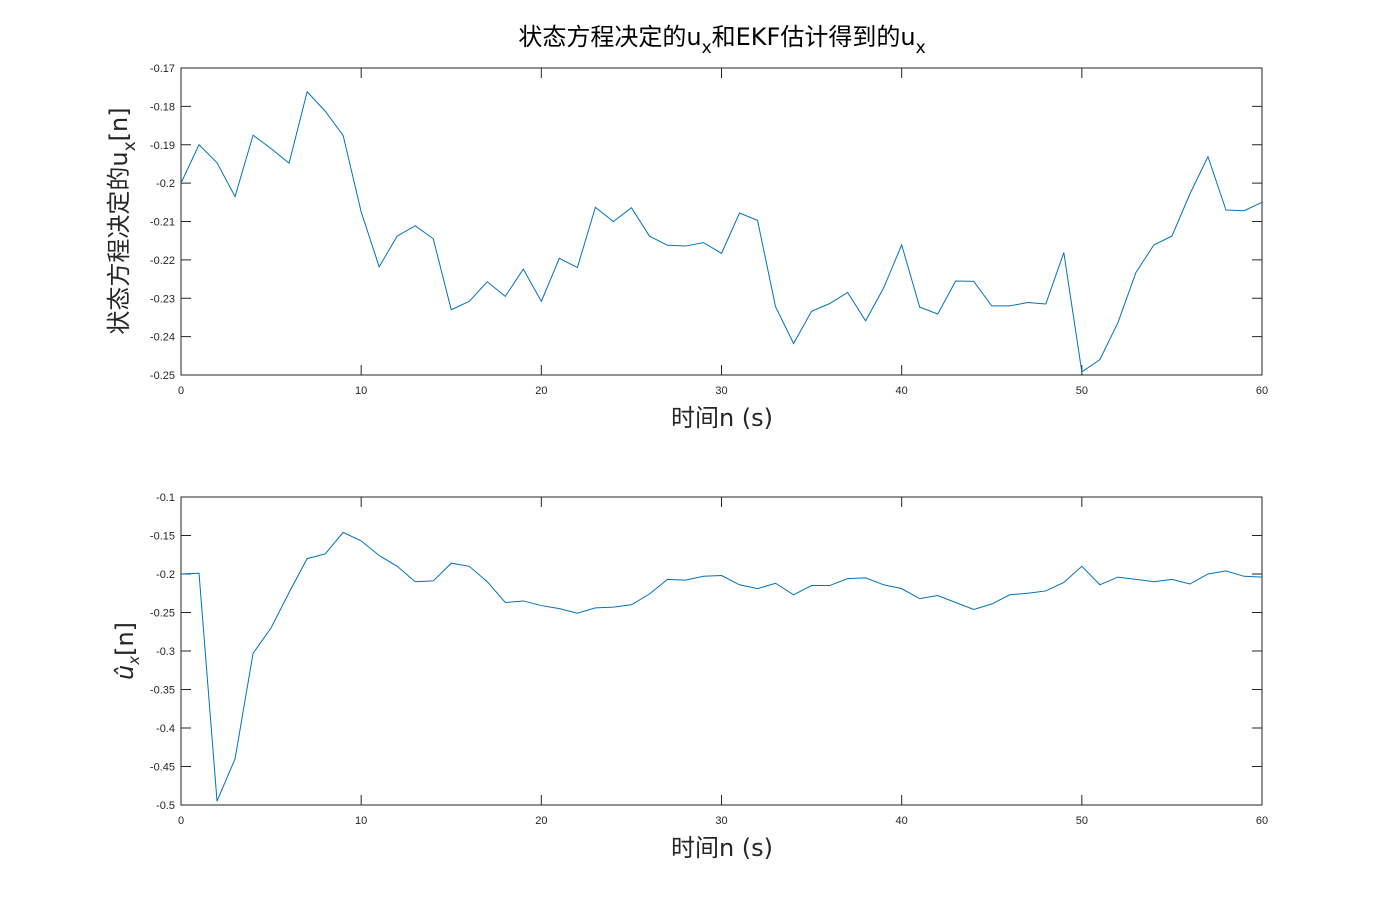  Describe the element at coordinates (162, 768) in the screenshot. I see `bottom-y-tick-label: -0.45` at that location.